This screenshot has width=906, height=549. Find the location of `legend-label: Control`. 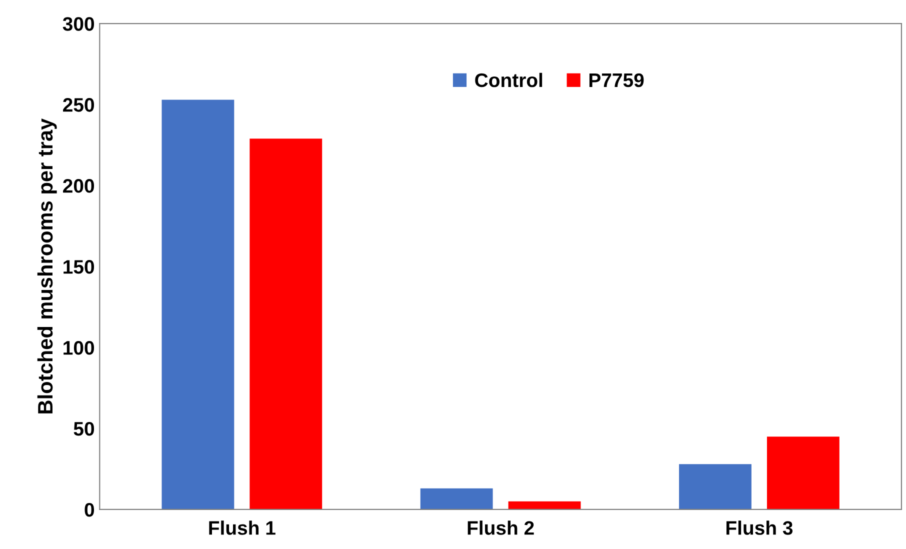

legend-label: Control is located at coordinates (508, 80).